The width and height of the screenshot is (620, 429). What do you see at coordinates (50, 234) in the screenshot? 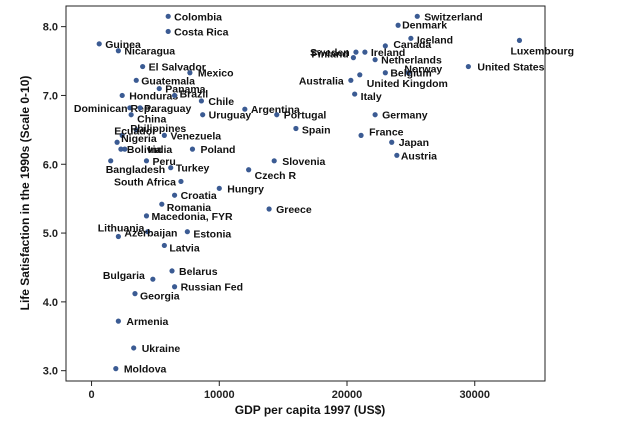
I see `y-tick-label: 5.0` at bounding box center [50, 234].